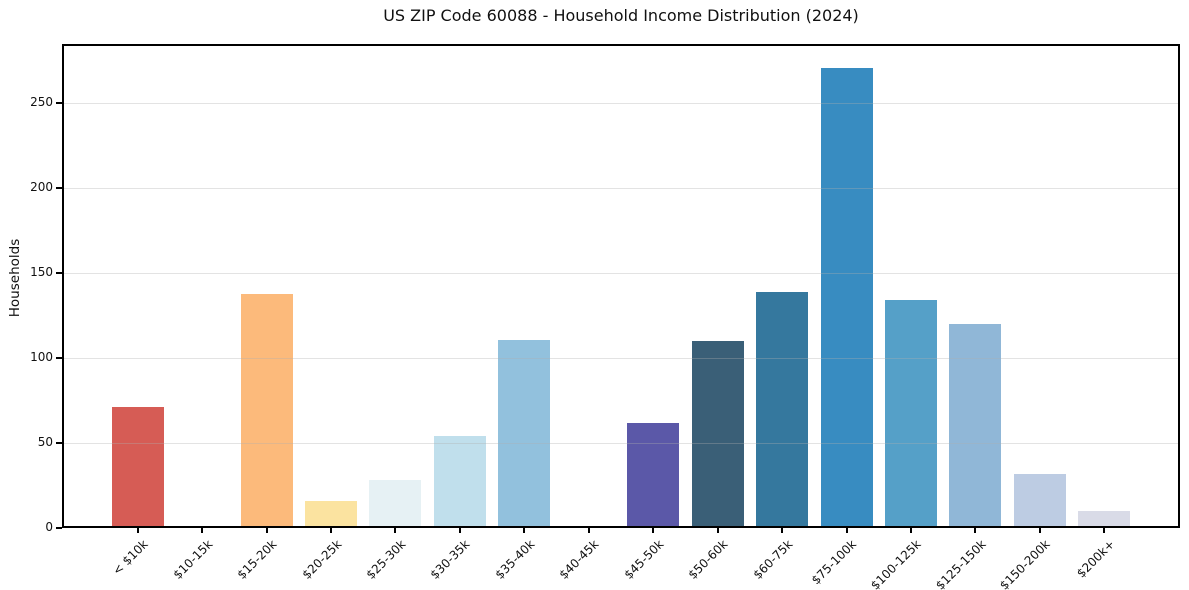 Image resolution: width=1189 pixels, height=590 pixels. What do you see at coordinates (266, 410) in the screenshot?
I see `bar-$15-20k` at bounding box center [266, 410].